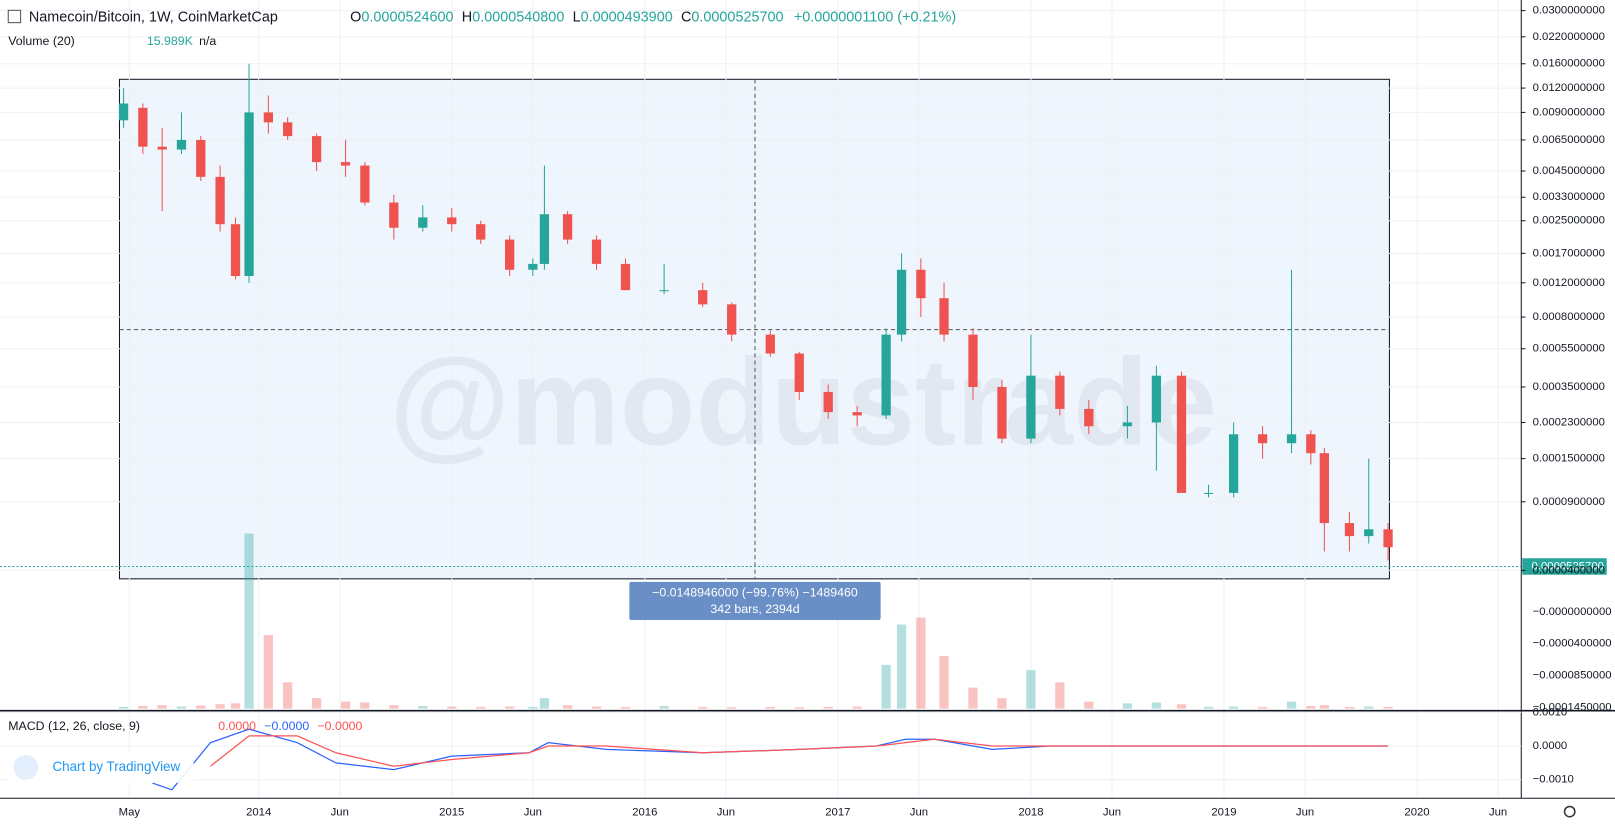  Describe the element at coordinates (1569, 253) in the screenshot. I see `y-tick-label: 0.0017000000` at that location.